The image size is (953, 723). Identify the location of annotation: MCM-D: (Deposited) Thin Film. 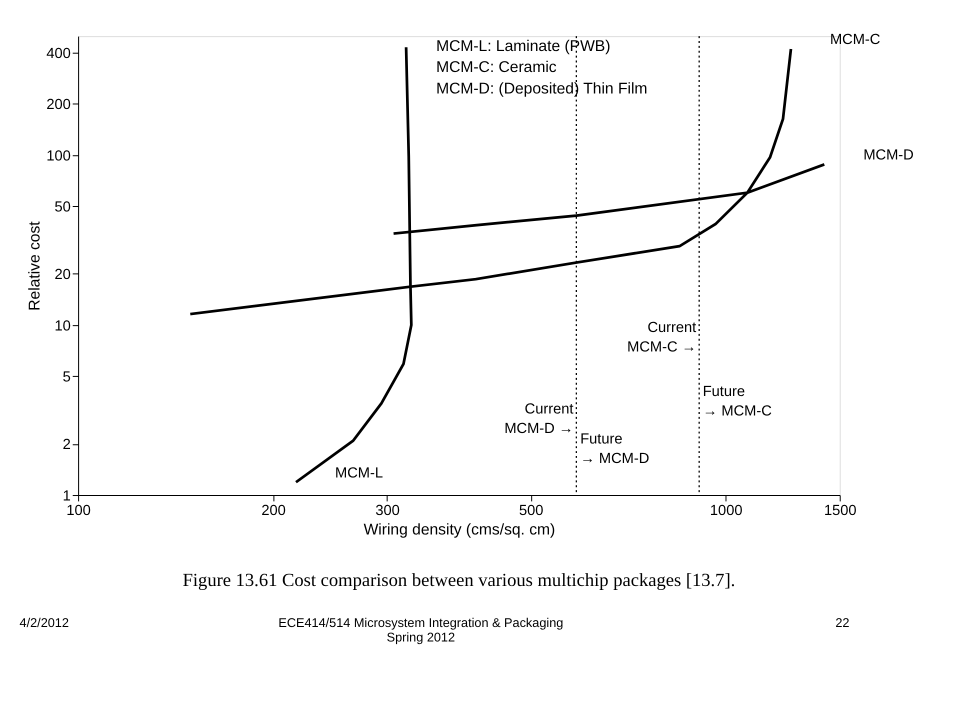
(542, 89).